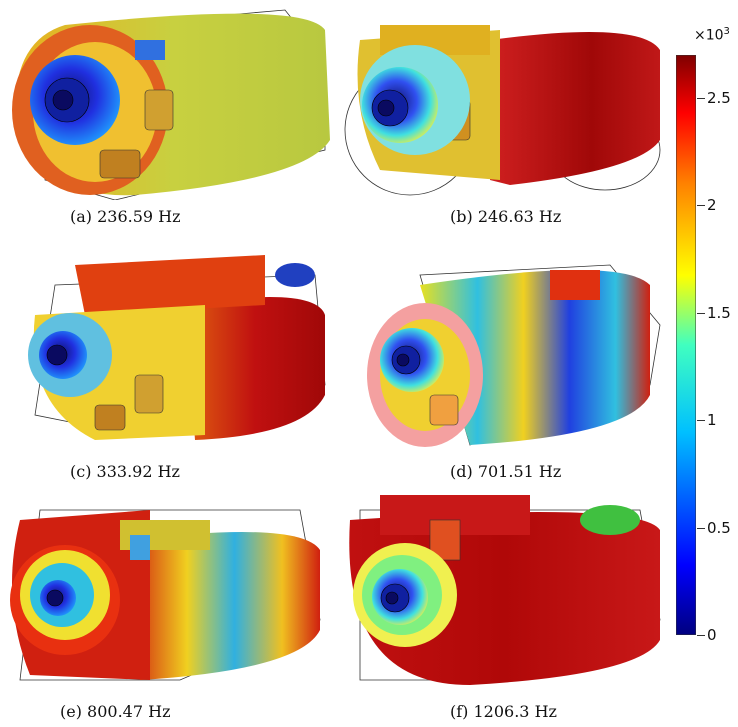 The height and width of the screenshot is (727, 738). I want to click on colorbar-multiplier: ×103, so click(712, 35).